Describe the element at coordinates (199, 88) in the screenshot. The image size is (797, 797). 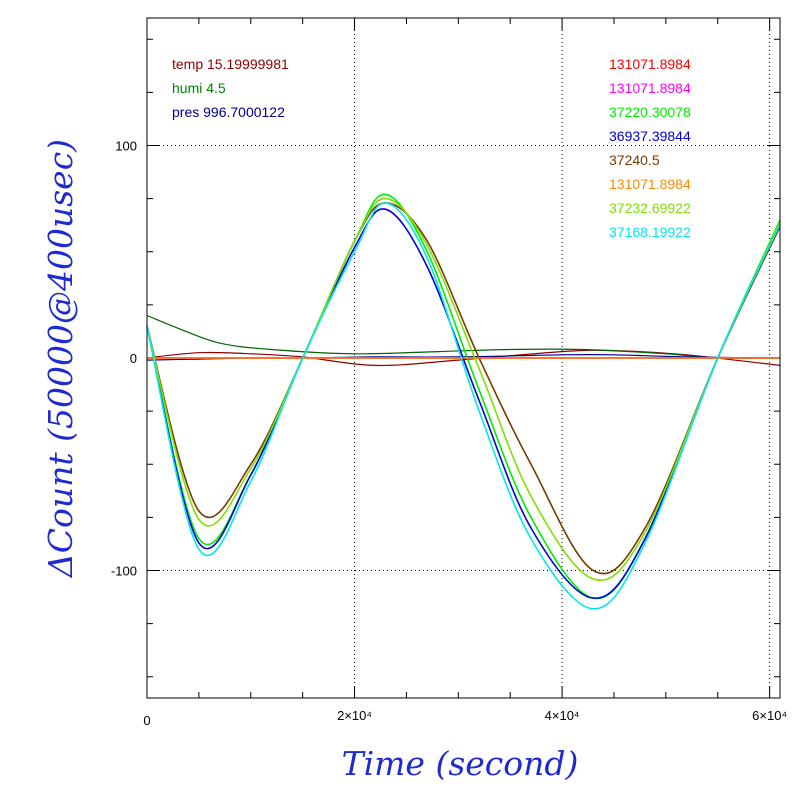
I see `env-legend-entry: humi 4.5` at that location.